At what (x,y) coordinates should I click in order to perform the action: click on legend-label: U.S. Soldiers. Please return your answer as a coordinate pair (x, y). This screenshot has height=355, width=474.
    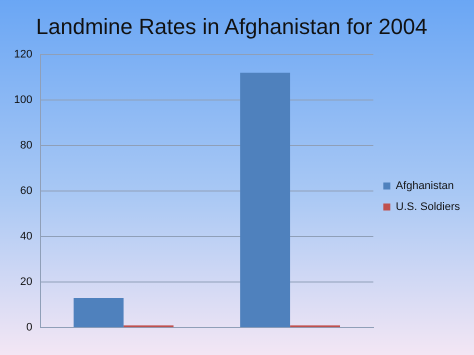
    Looking at the image, I should click on (428, 207).